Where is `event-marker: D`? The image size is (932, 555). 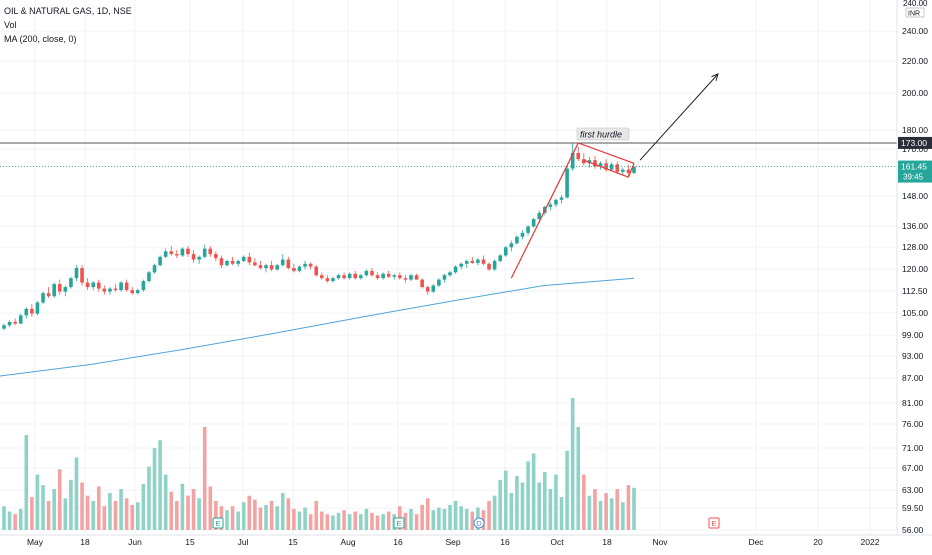 event-marker: D is located at coordinates (479, 523).